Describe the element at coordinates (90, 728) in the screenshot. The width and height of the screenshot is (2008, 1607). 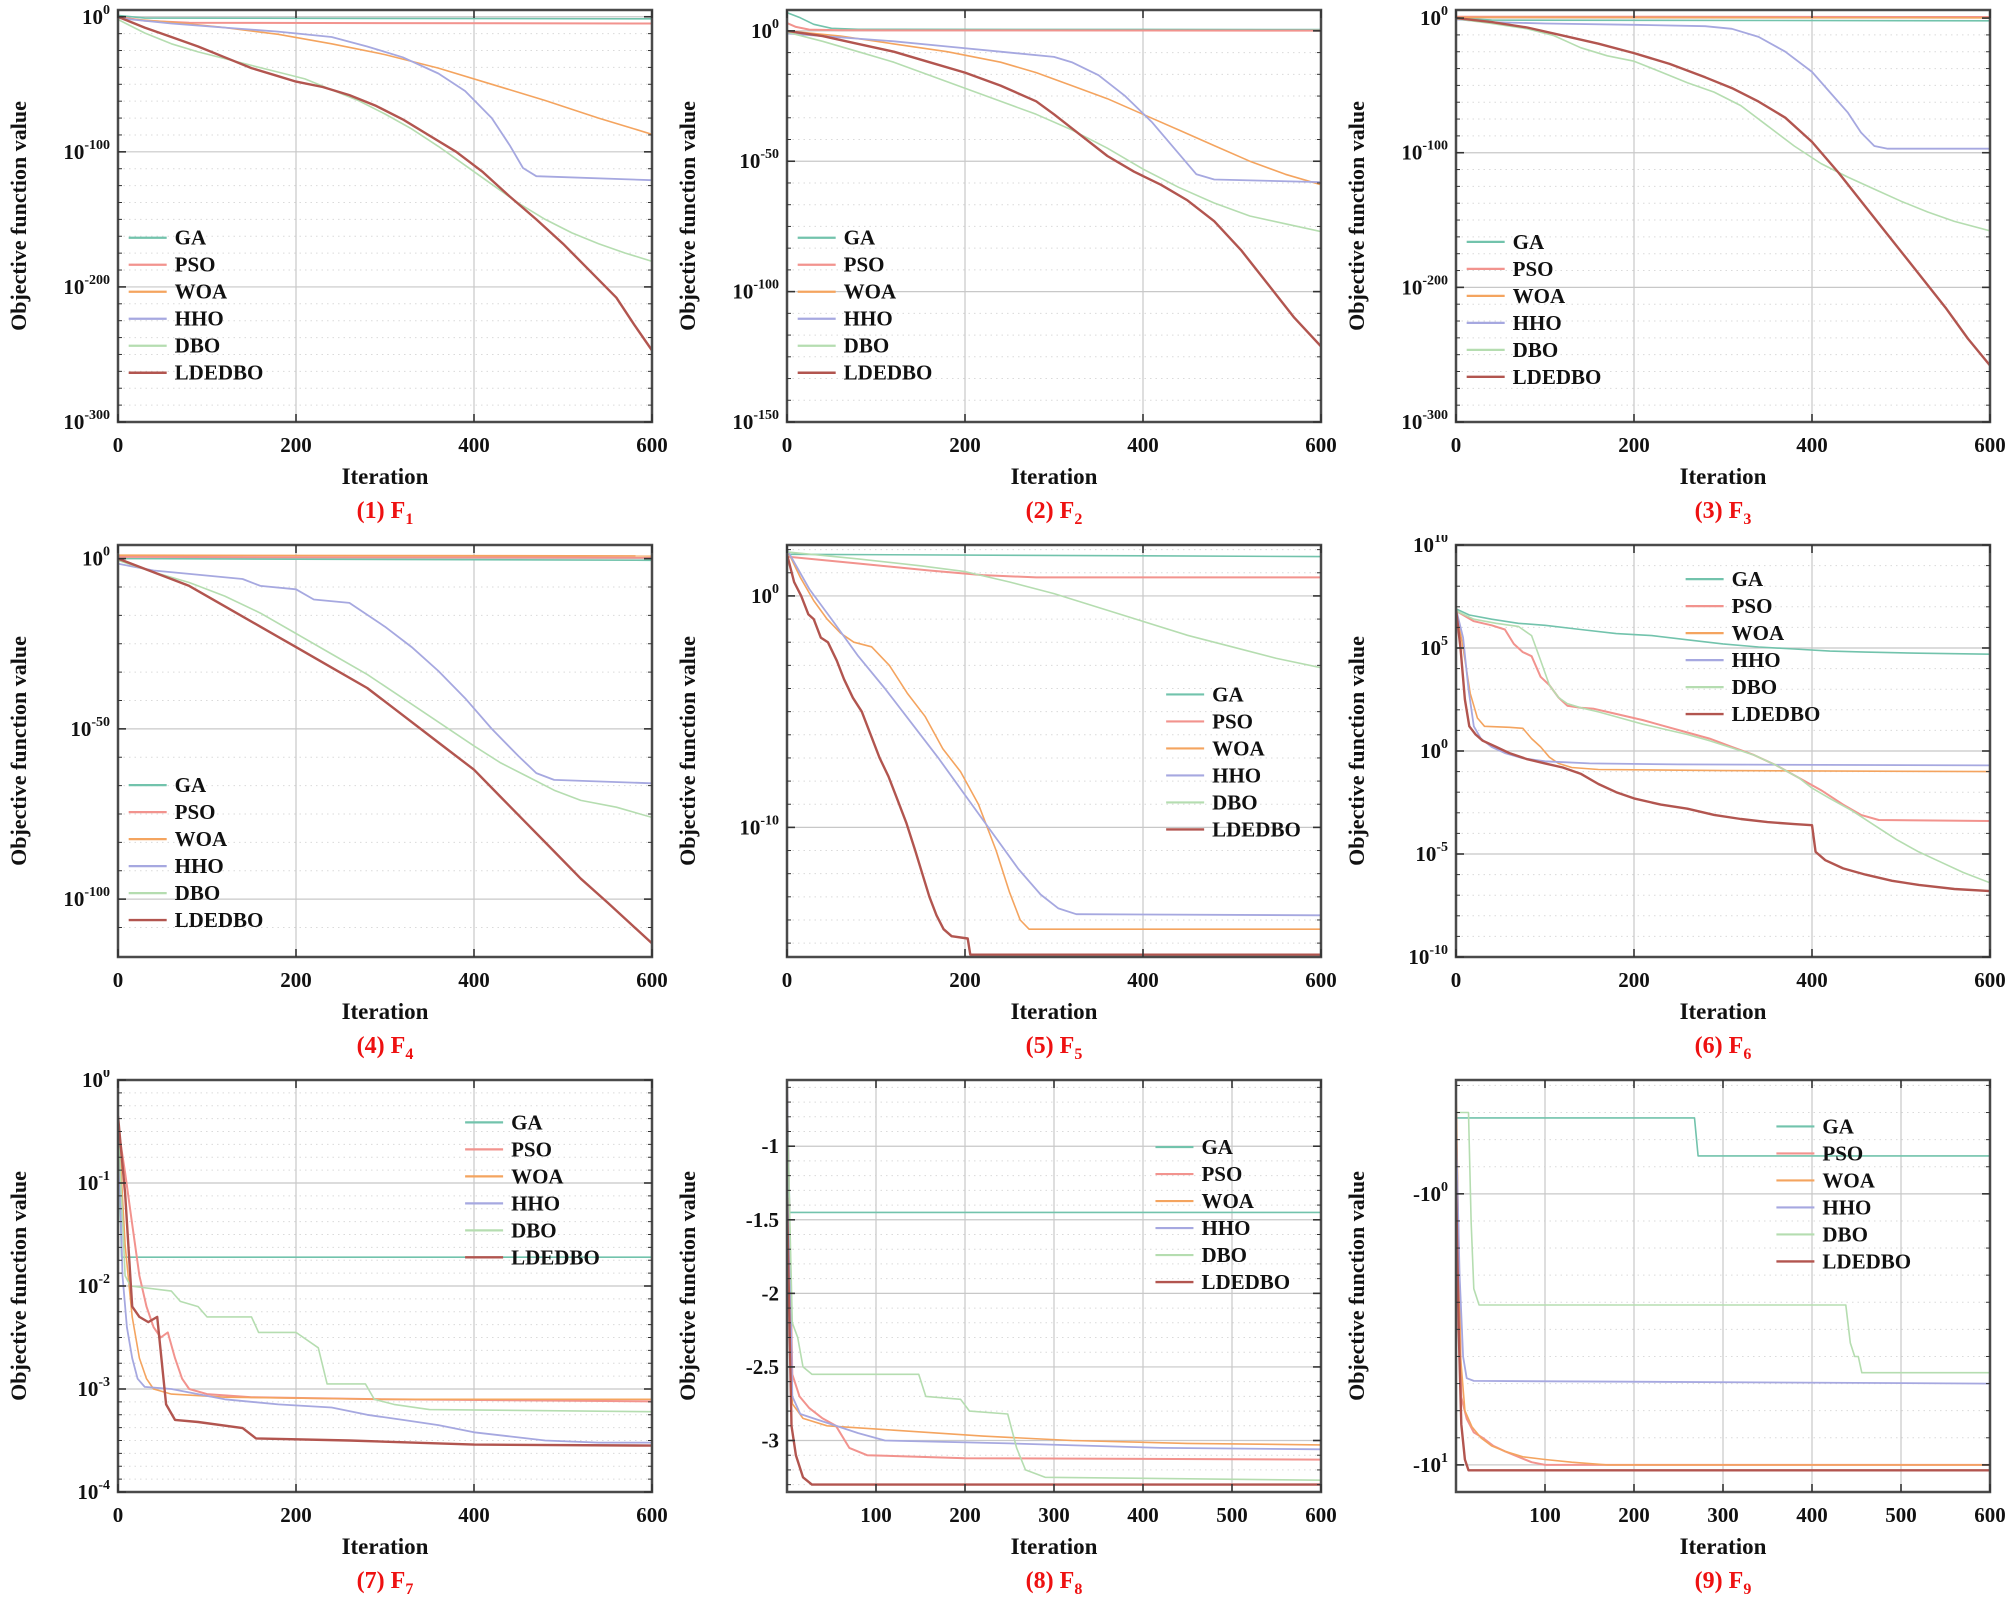
I see `y-tick-label: 10⁻⁵⁰` at that location.